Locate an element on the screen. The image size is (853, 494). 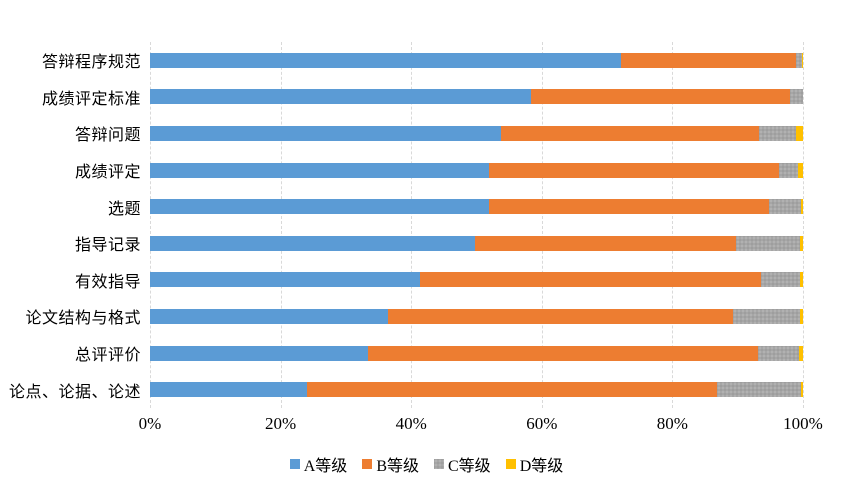
legend-label: A等级 is located at coordinates (325, 466).